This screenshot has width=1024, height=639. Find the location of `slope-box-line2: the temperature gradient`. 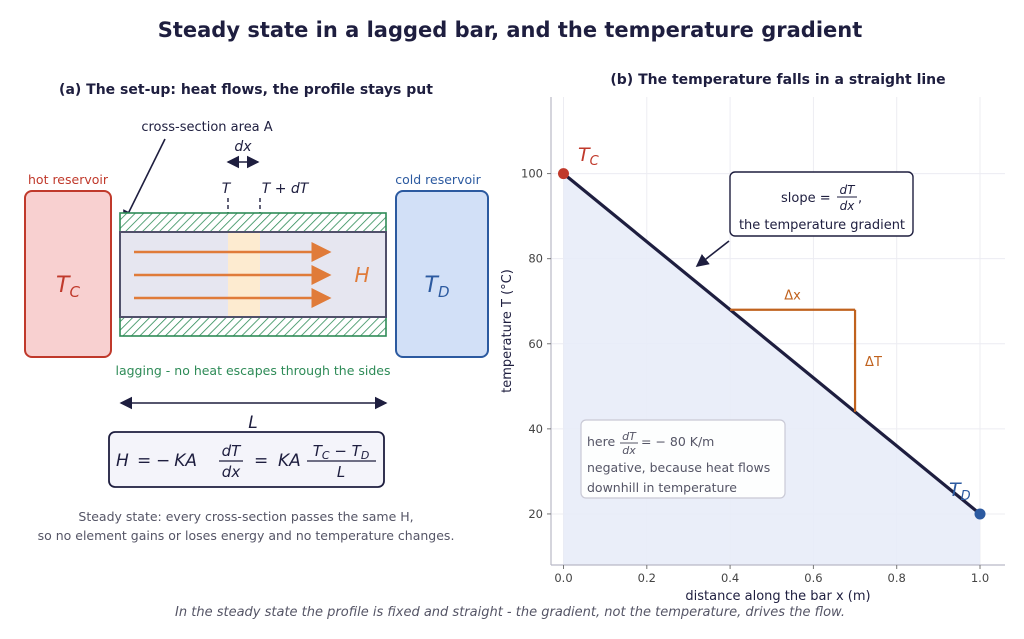

slope-box-line2: the temperature gradient is located at coordinates (822, 225).